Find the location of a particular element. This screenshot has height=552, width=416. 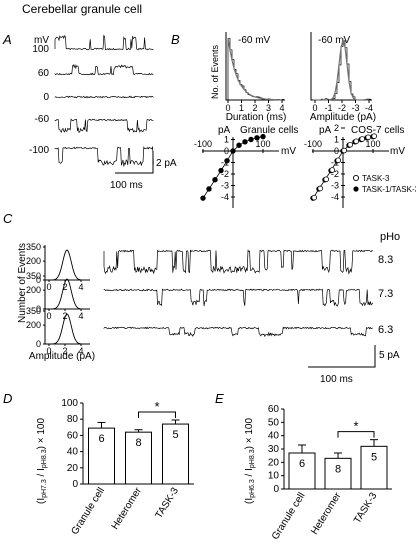

iv-granule-xtick-label: 100 is located at coordinates (262, 144).